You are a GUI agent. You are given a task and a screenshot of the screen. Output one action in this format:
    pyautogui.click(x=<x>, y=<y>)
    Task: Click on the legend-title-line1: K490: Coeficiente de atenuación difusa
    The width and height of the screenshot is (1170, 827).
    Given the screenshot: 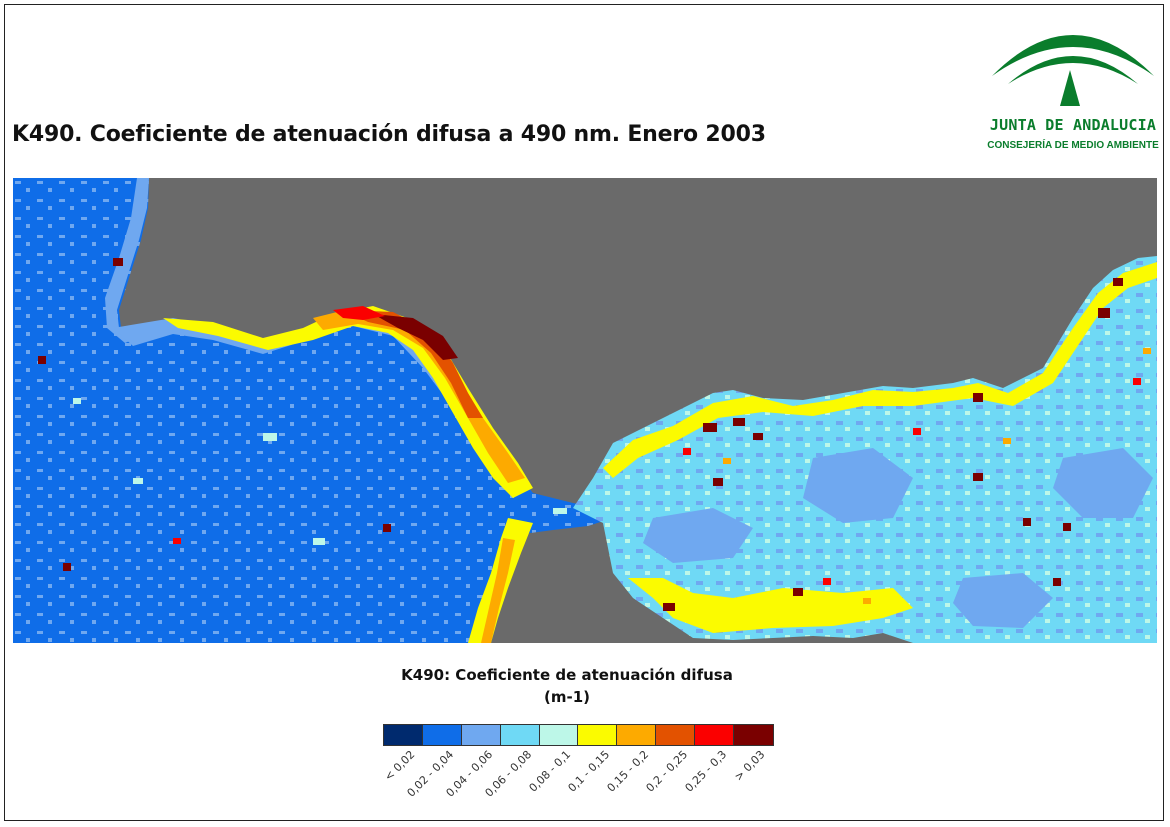 What is the action you would take?
    pyautogui.click(x=567, y=675)
    